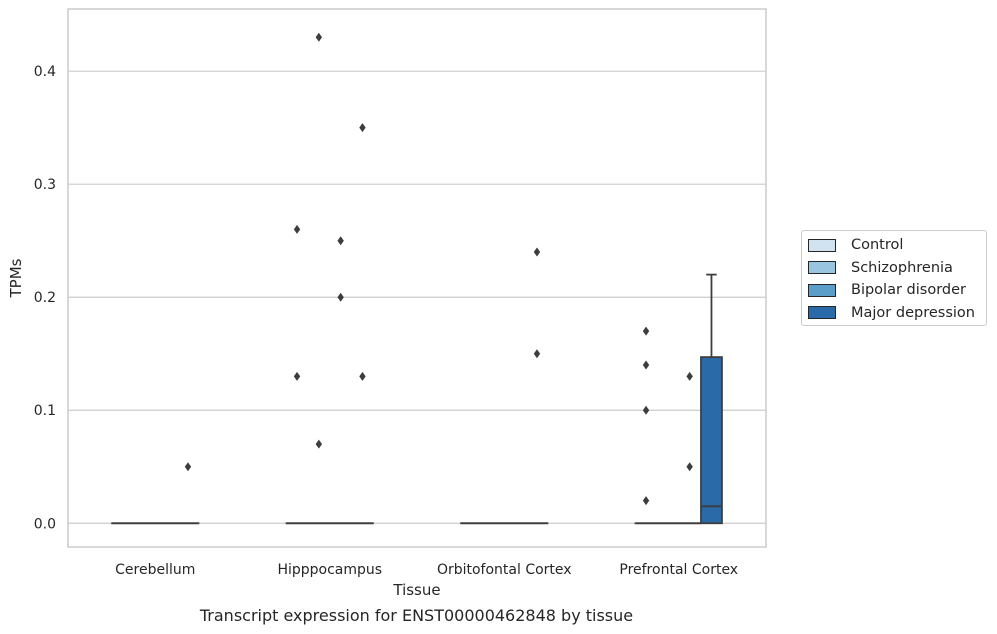 The image size is (997, 634). I want to click on legend-label: Schizophrenia, so click(902, 267).